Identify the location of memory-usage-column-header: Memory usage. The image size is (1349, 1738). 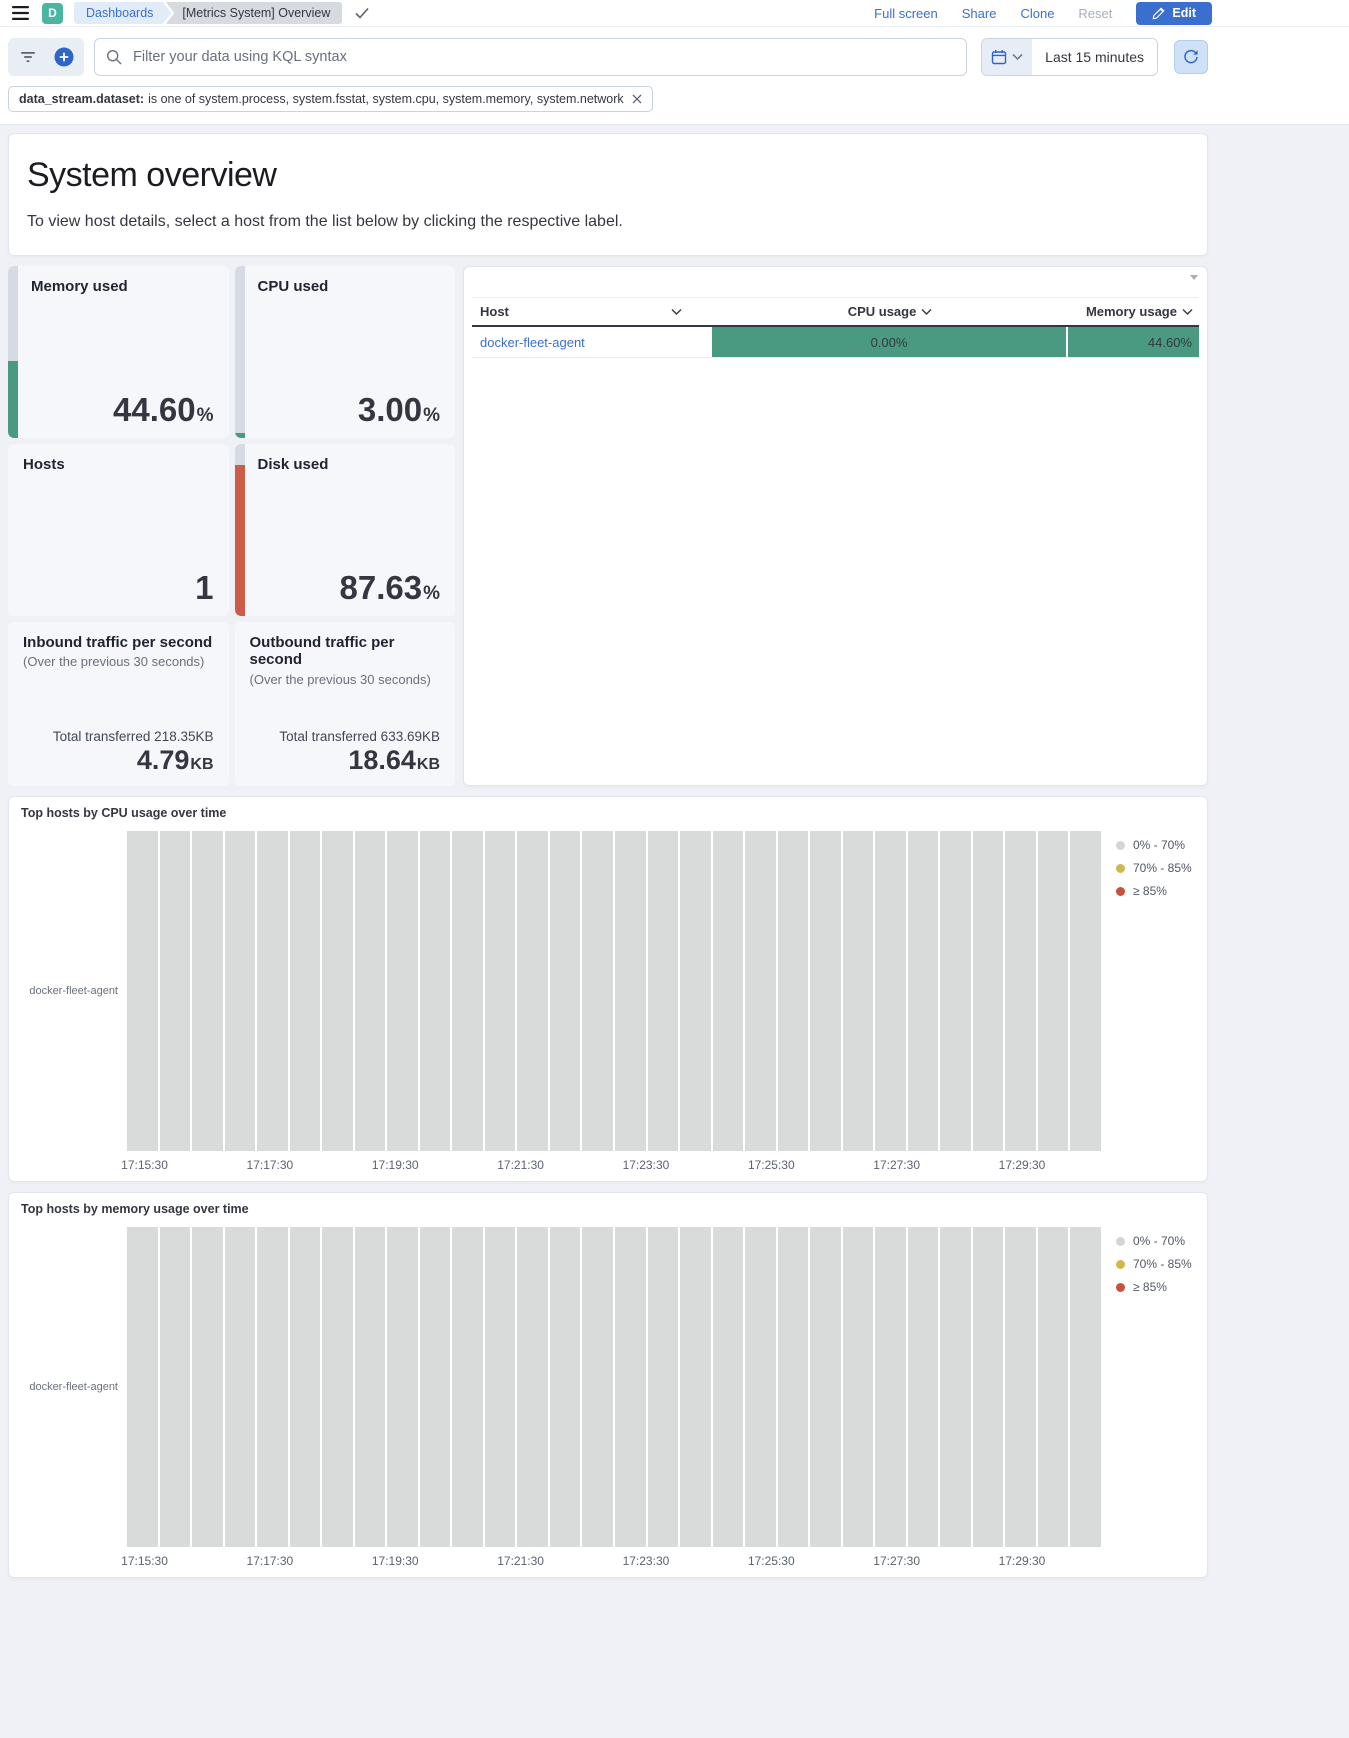
(1133, 311).